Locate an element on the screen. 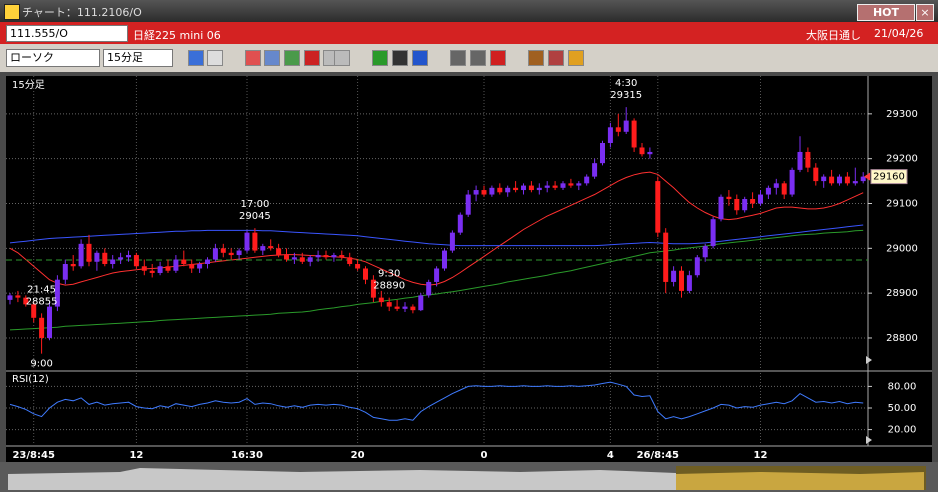 The height and width of the screenshot is (492, 938). x-tick-label: 20 is located at coordinates (358, 455).